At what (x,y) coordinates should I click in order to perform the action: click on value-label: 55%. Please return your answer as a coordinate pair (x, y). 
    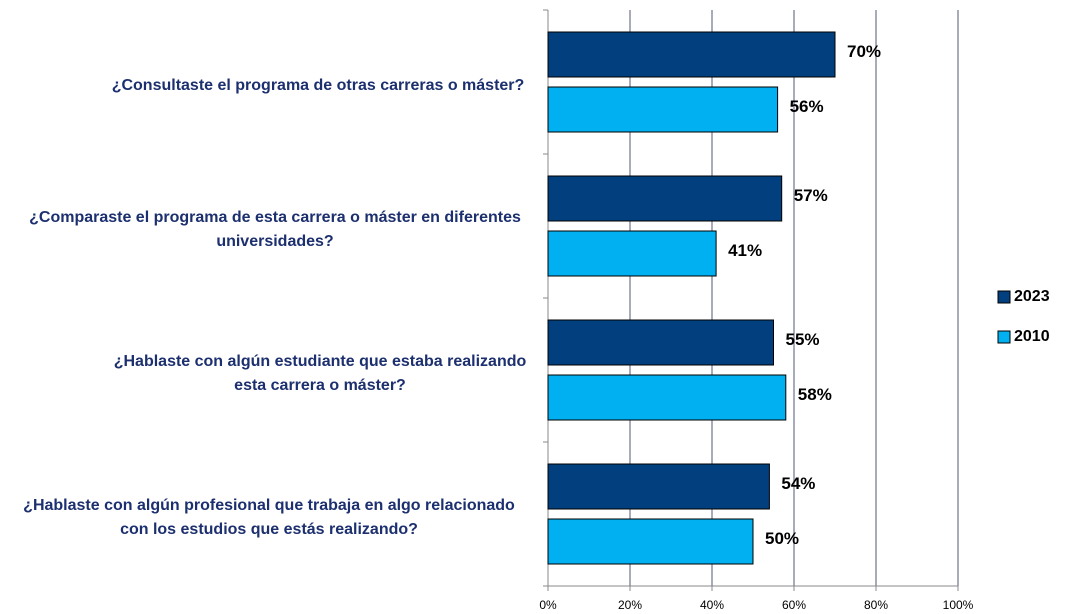
    Looking at the image, I should click on (803, 339).